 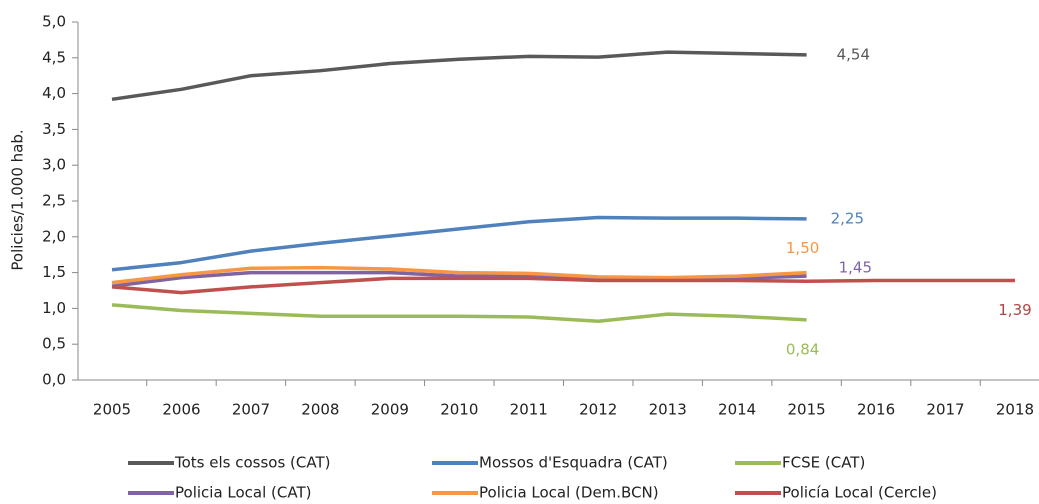 I want to click on y-tick-label: 1,5, so click(x=54, y=272).